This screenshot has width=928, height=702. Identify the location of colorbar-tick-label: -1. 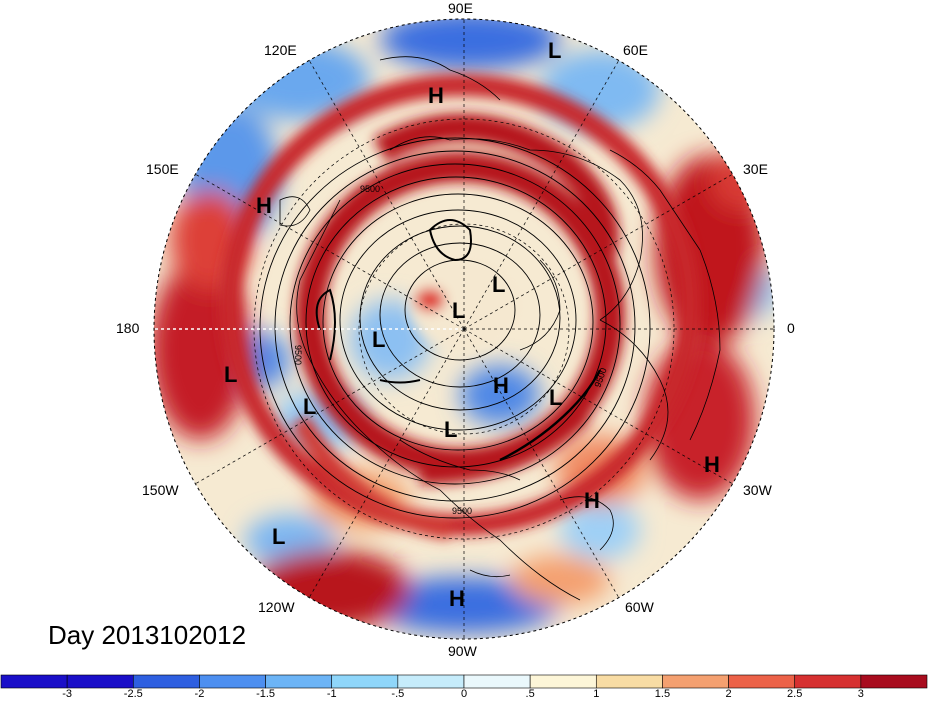
(331, 694).